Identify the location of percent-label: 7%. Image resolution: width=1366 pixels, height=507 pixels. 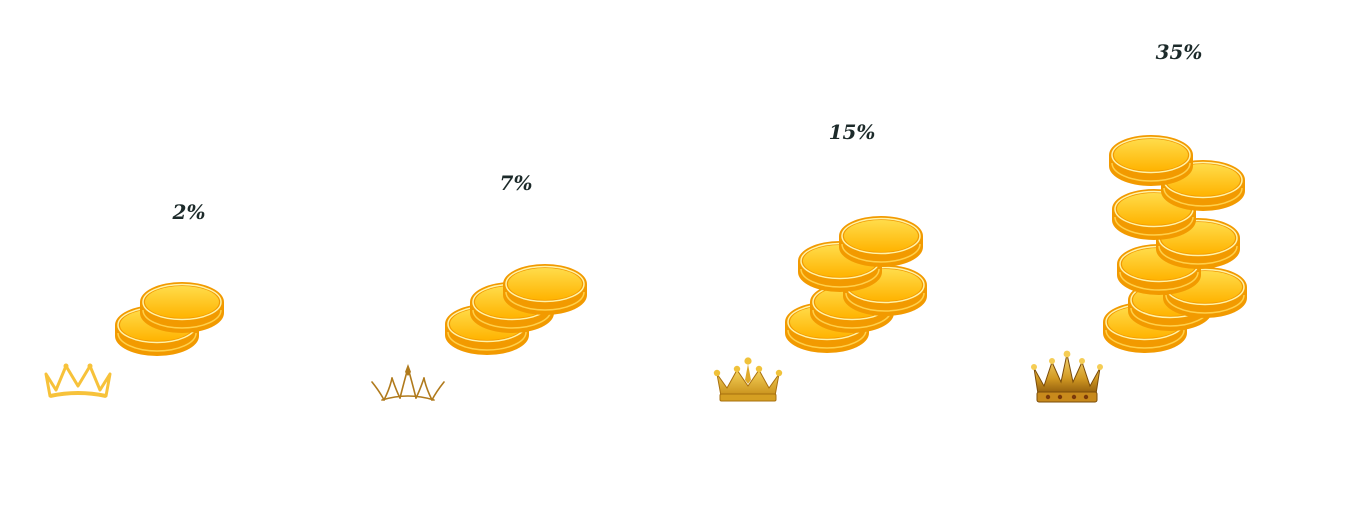
(516, 183).